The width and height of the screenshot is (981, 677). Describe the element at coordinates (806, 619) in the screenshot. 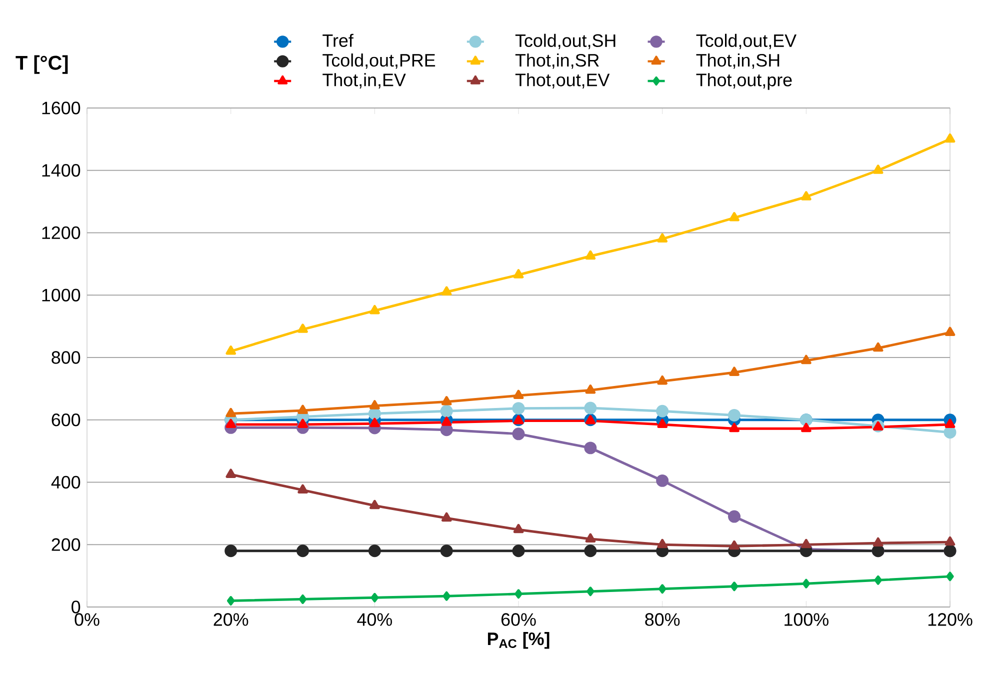

I see `x-tick-label: 100%` at that location.